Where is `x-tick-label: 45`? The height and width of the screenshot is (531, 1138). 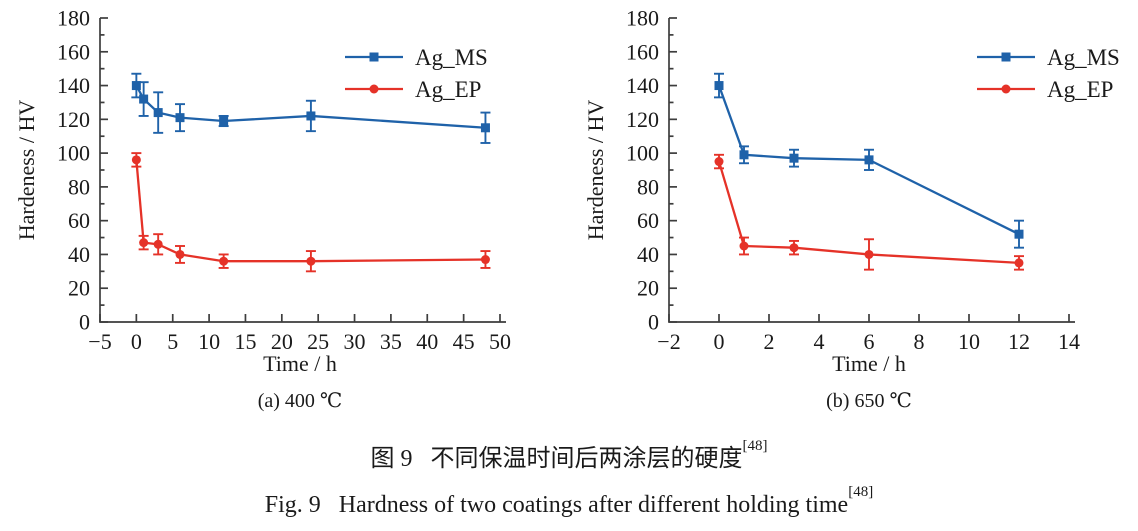 x-tick-label: 45 is located at coordinates (464, 341).